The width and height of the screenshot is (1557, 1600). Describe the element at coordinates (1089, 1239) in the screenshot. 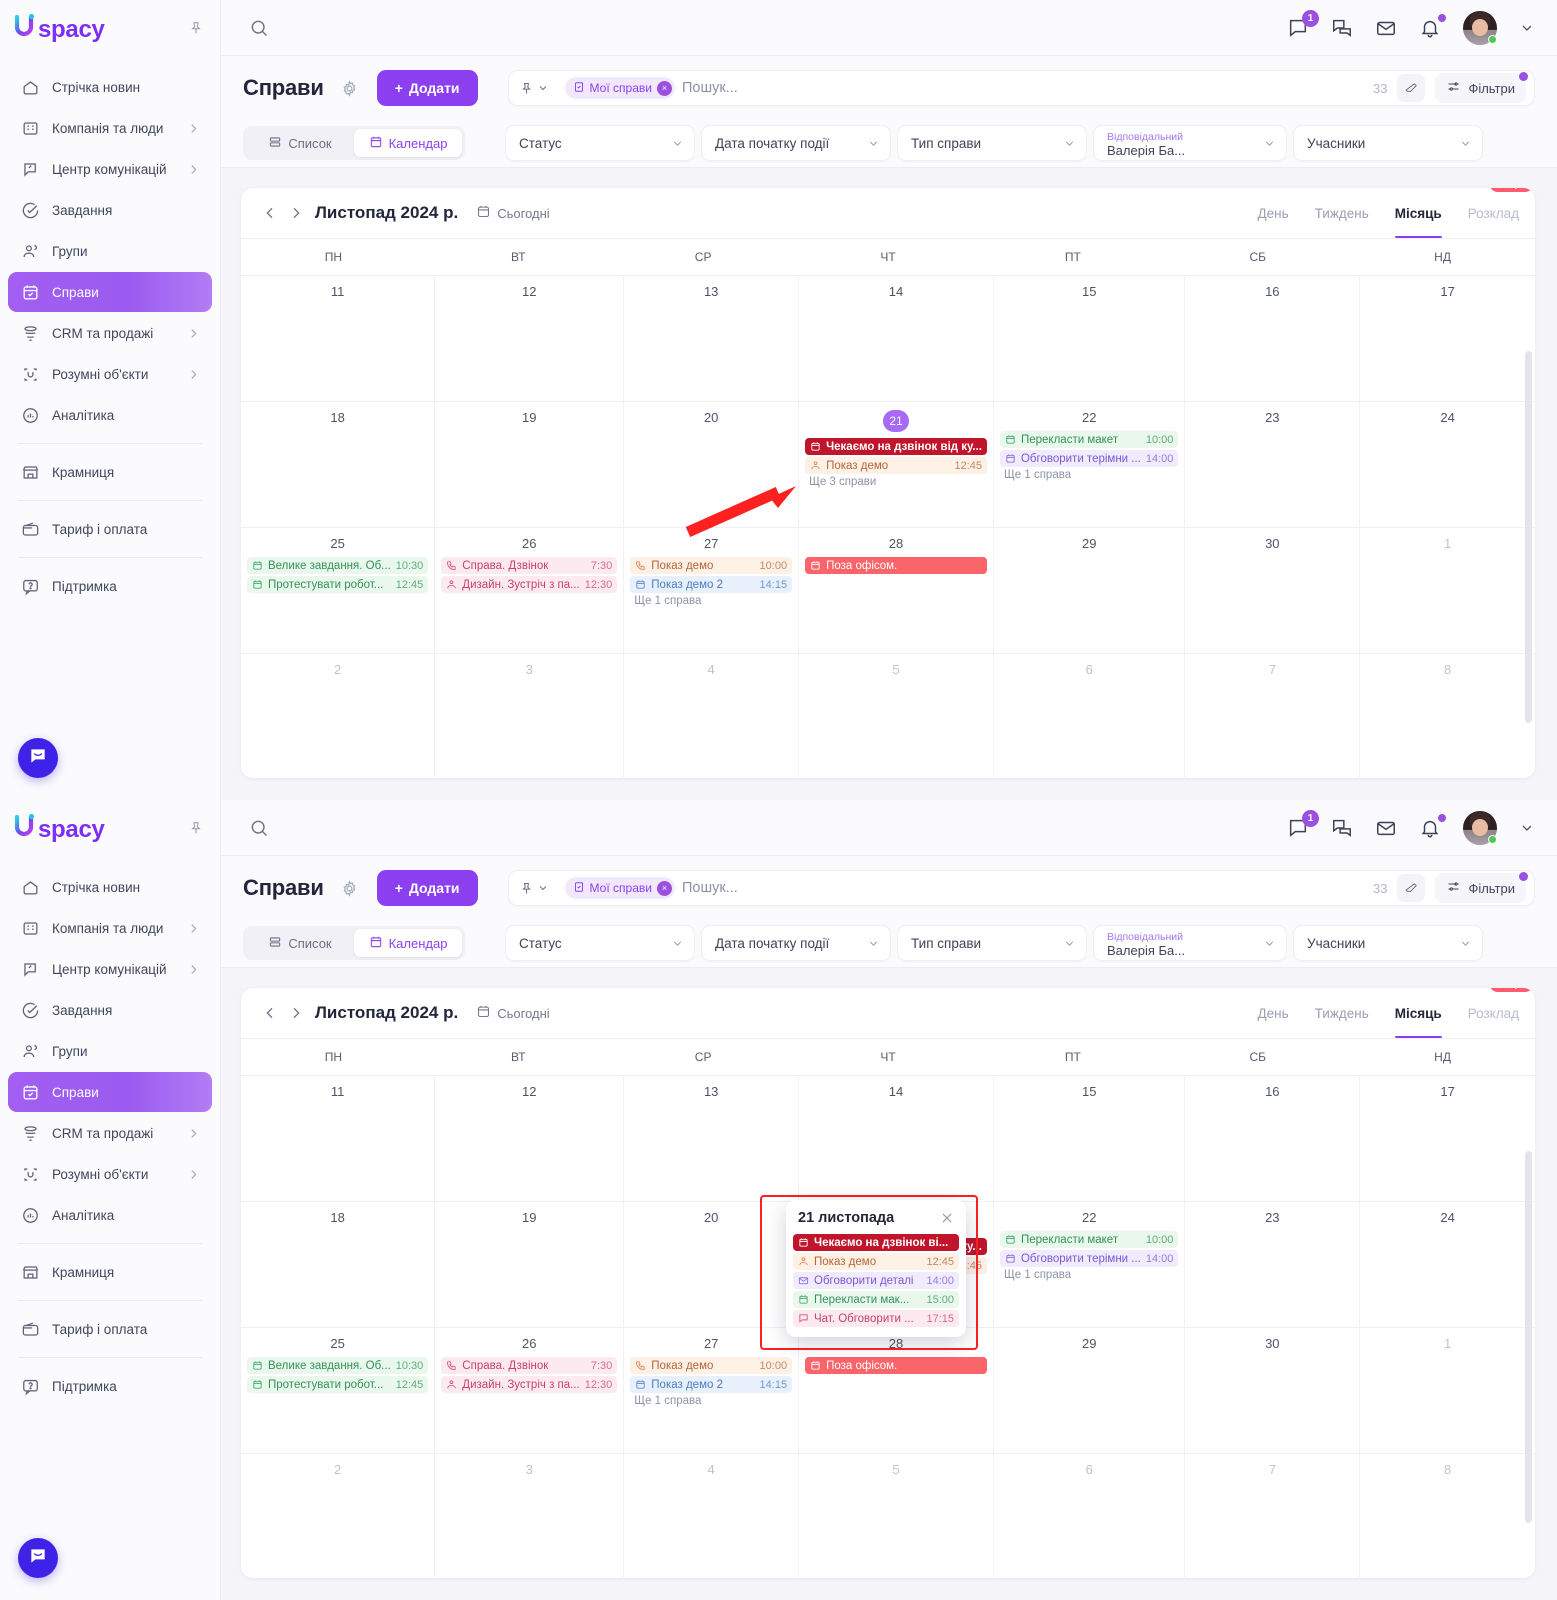

I see `calendar-event: Перекласти макет 10:00` at that location.